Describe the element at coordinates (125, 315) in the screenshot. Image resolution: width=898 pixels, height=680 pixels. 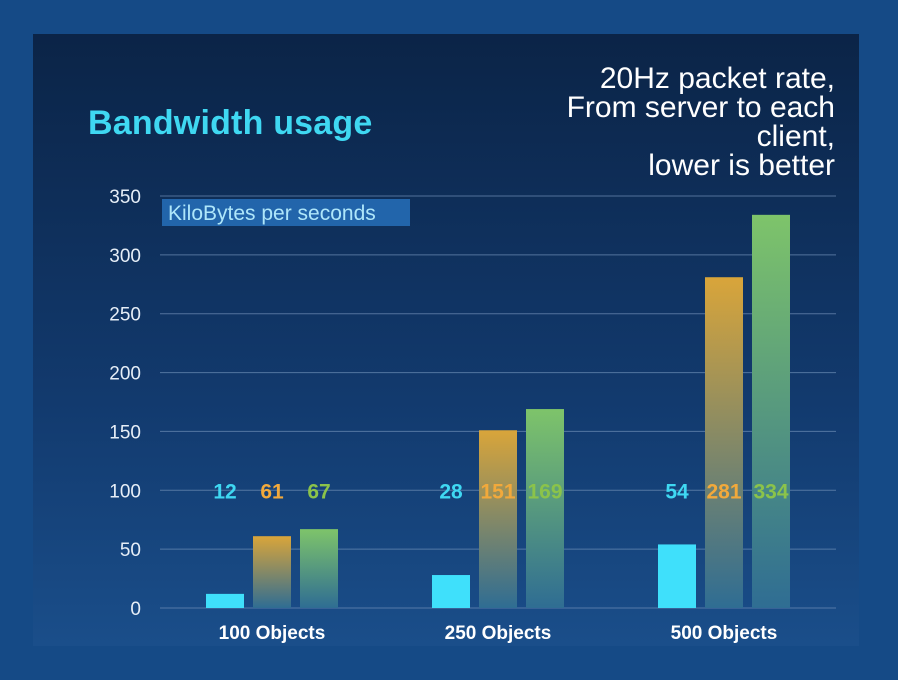
I see `y-tick-label-250: 250` at that location.